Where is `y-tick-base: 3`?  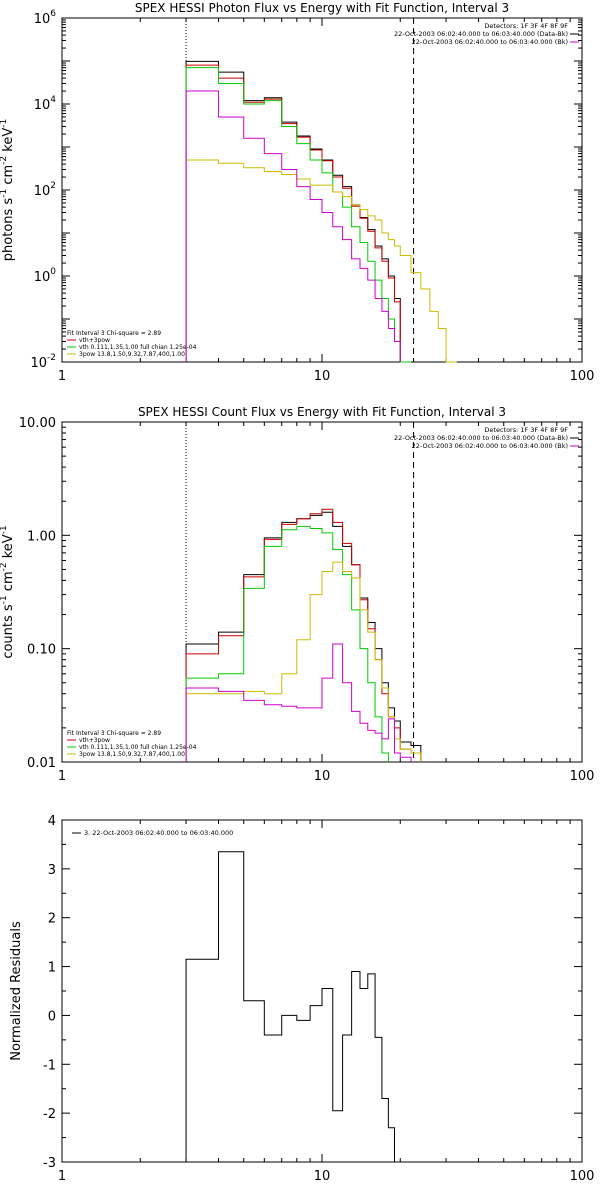
y-tick-base: 3 is located at coordinates (52, 870).